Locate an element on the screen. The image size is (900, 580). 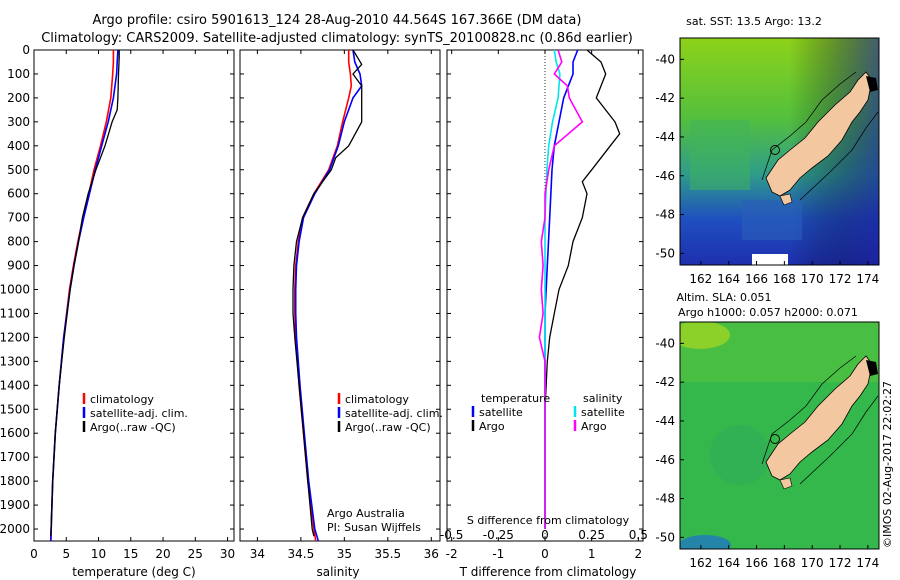
sst-cold-patch is located at coordinates (772, 220).